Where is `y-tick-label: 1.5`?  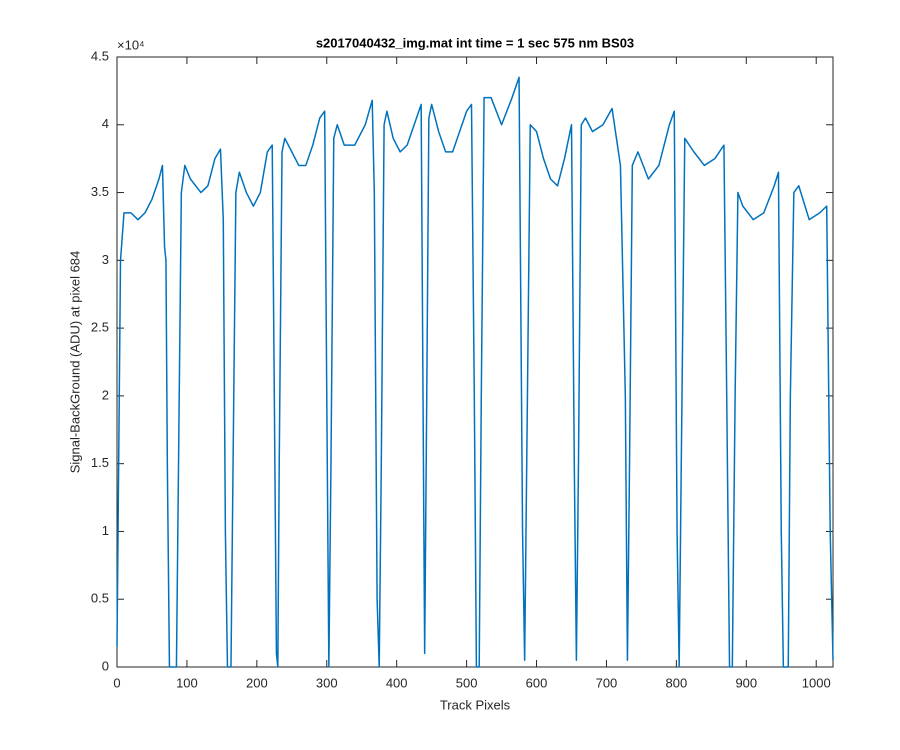 y-tick-label: 1.5 is located at coordinates (100, 462).